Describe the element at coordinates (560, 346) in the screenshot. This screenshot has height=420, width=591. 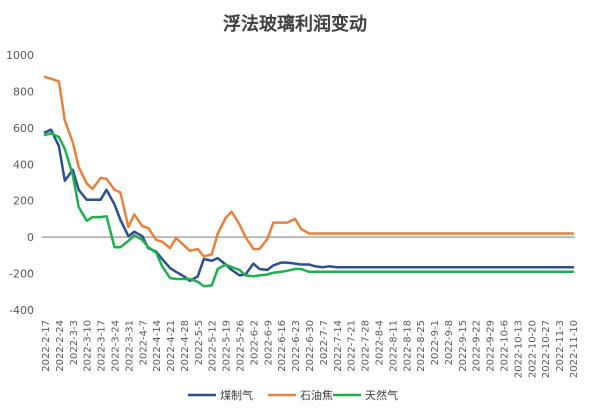
I see `x-tick-label: 2022-11-3` at that location.